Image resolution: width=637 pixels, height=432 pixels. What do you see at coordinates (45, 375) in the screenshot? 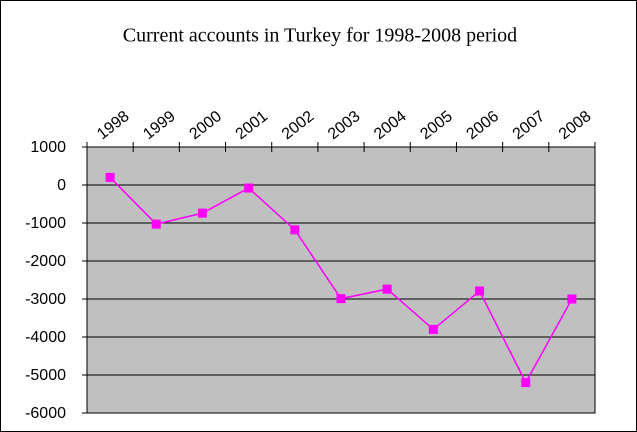
I see `y-tick-label: -5000` at bounding box center [45, 375].